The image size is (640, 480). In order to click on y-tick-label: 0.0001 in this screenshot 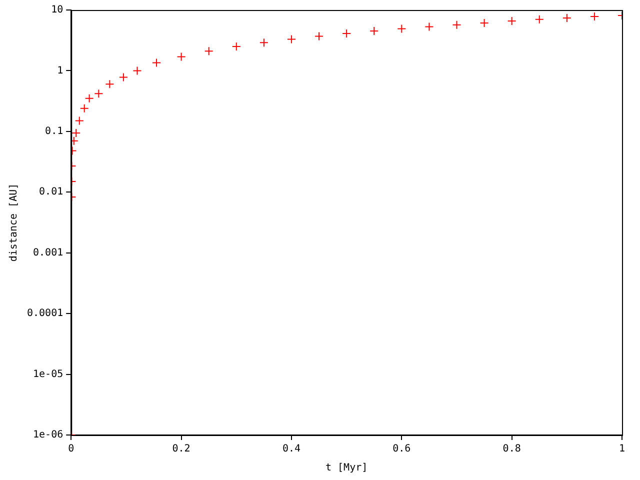, I will do `click(45, 314)`.